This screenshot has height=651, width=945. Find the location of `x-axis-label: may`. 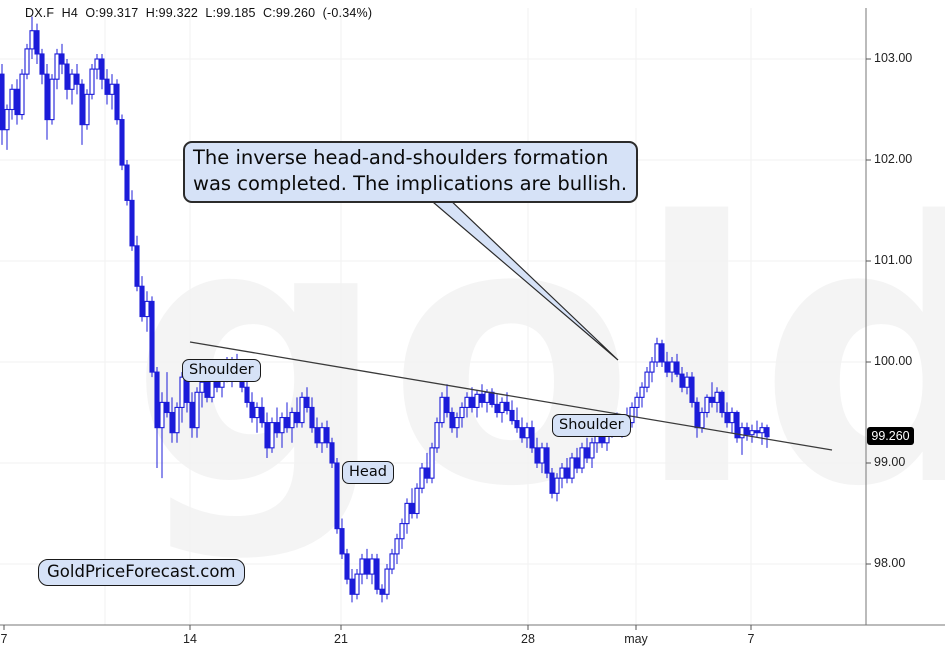

x-axis-label: may is located at coordinates (636, 639).